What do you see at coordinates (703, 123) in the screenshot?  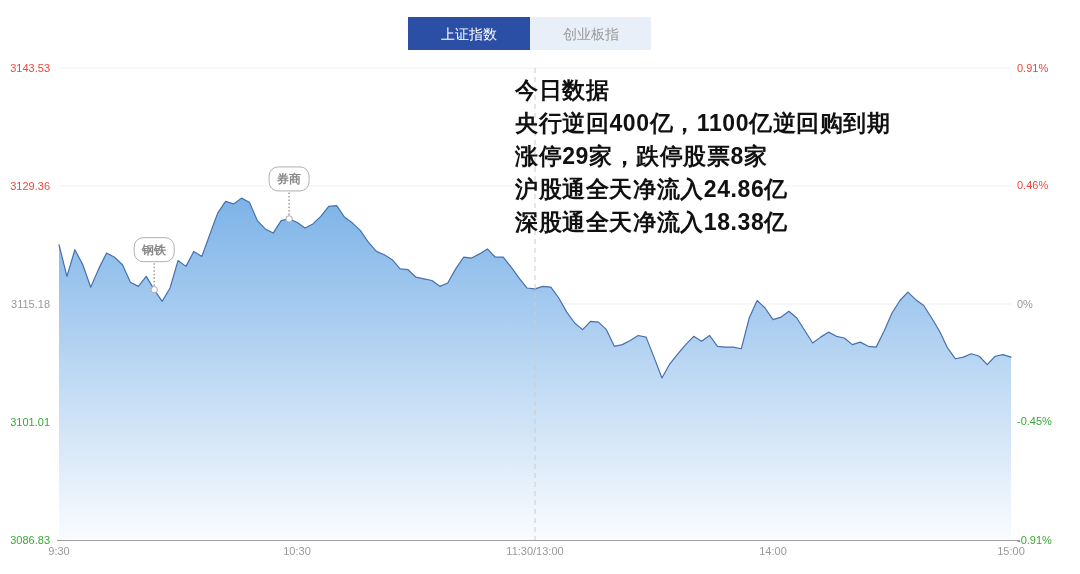 I see `annotation: 央行逆回400亿，1100亿逆回购到期` at bounding box center [703, 123].